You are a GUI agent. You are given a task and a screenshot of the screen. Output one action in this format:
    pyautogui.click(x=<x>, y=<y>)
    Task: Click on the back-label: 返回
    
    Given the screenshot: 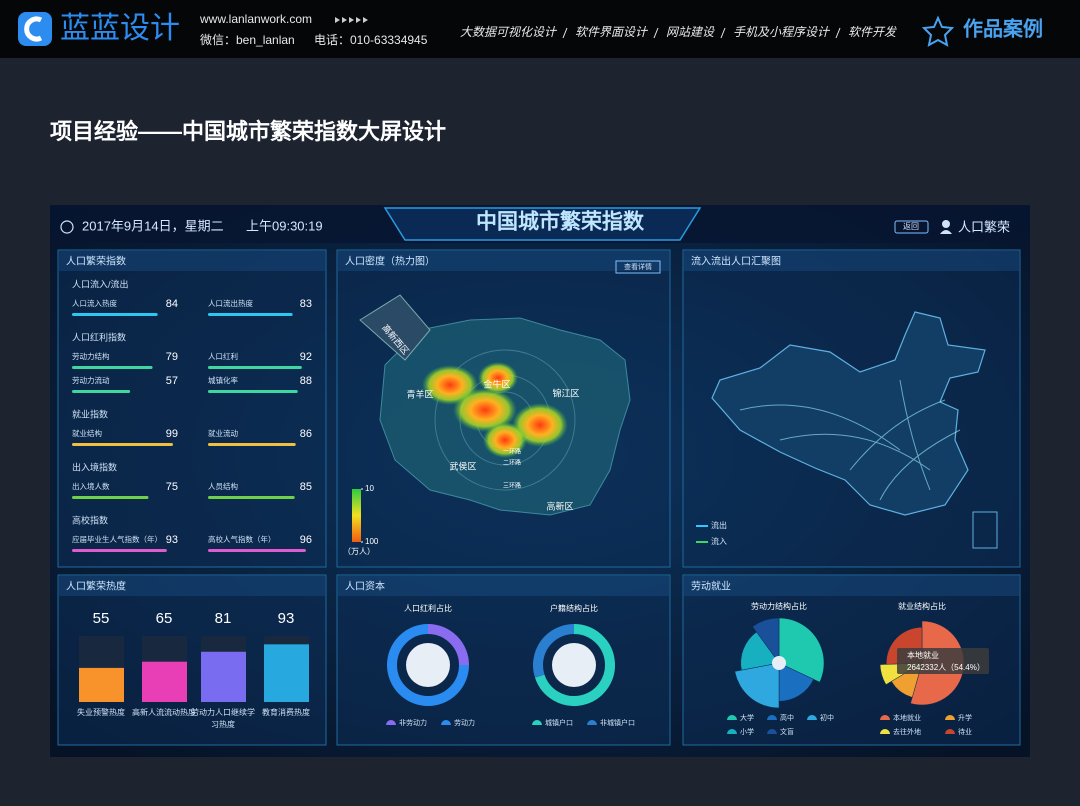 What is the action you would take?
    pyautogui.click(x=911, y=226)
    